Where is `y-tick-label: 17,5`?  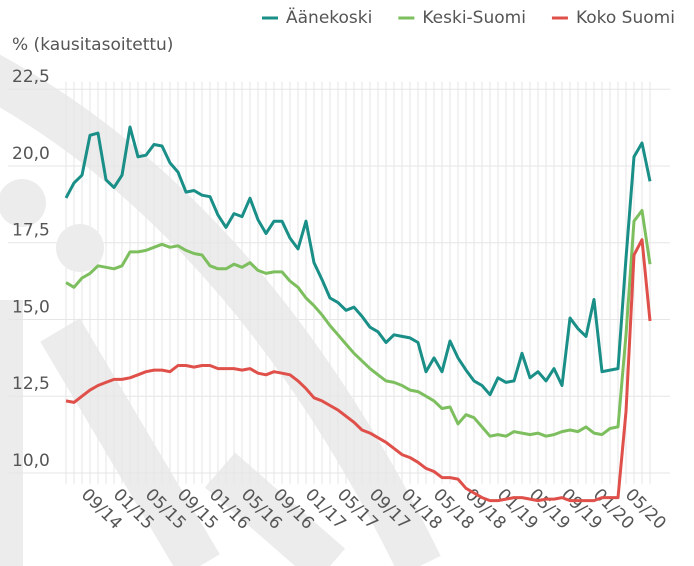 y-tick-label: 17,5 is located at coordinates (31, 231).